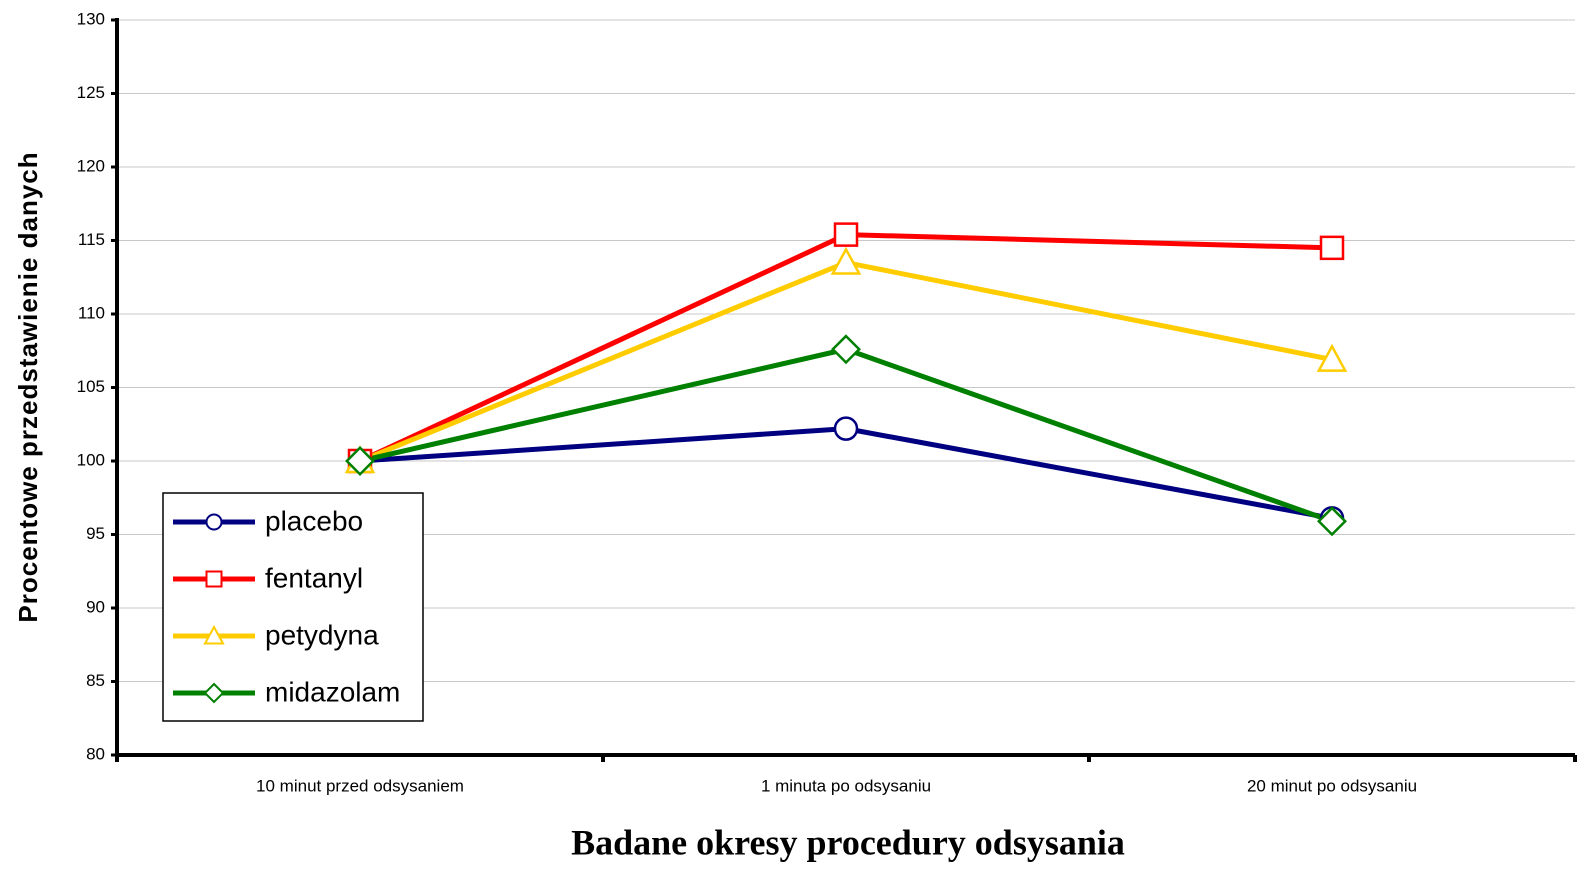  Describe the element at coordinates (848, 842) in the screenshot. I see `x-axis-label: Badane okresy procedury odsysania` at that location.